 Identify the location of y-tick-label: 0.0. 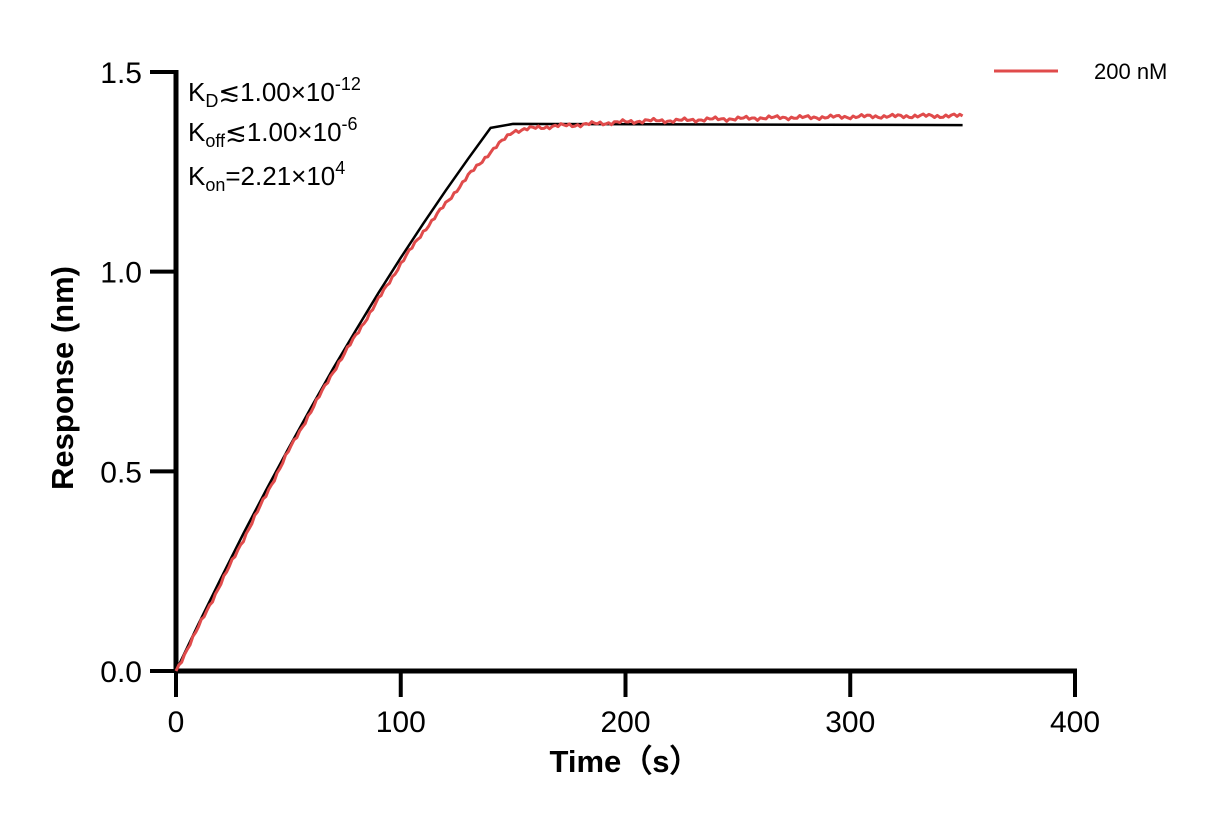
(121, 672).